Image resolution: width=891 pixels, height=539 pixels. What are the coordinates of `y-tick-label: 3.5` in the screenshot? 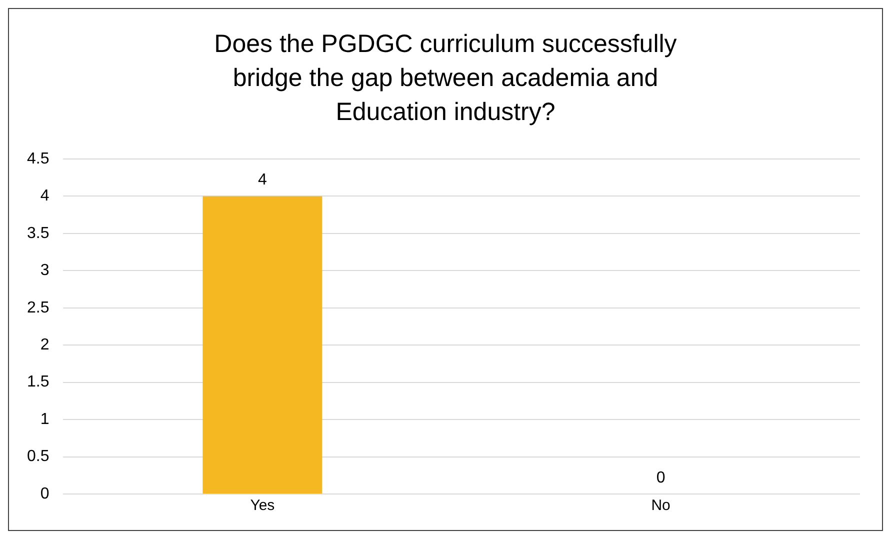 It's located at (38, 233).